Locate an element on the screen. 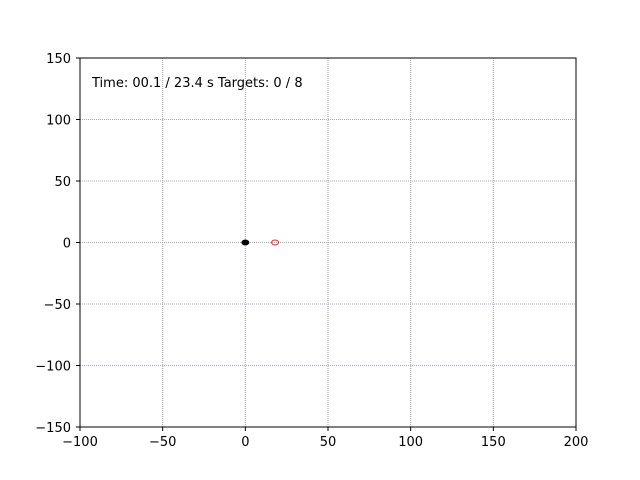  y-tick-label: −50 is located at coordinates (57, 305).